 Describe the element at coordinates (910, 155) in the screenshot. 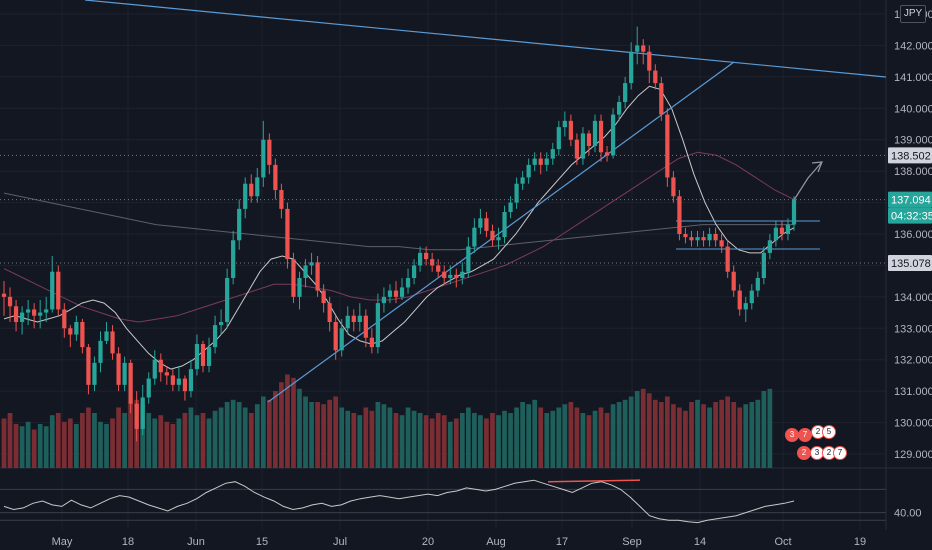

I see `price-tag` at that location.